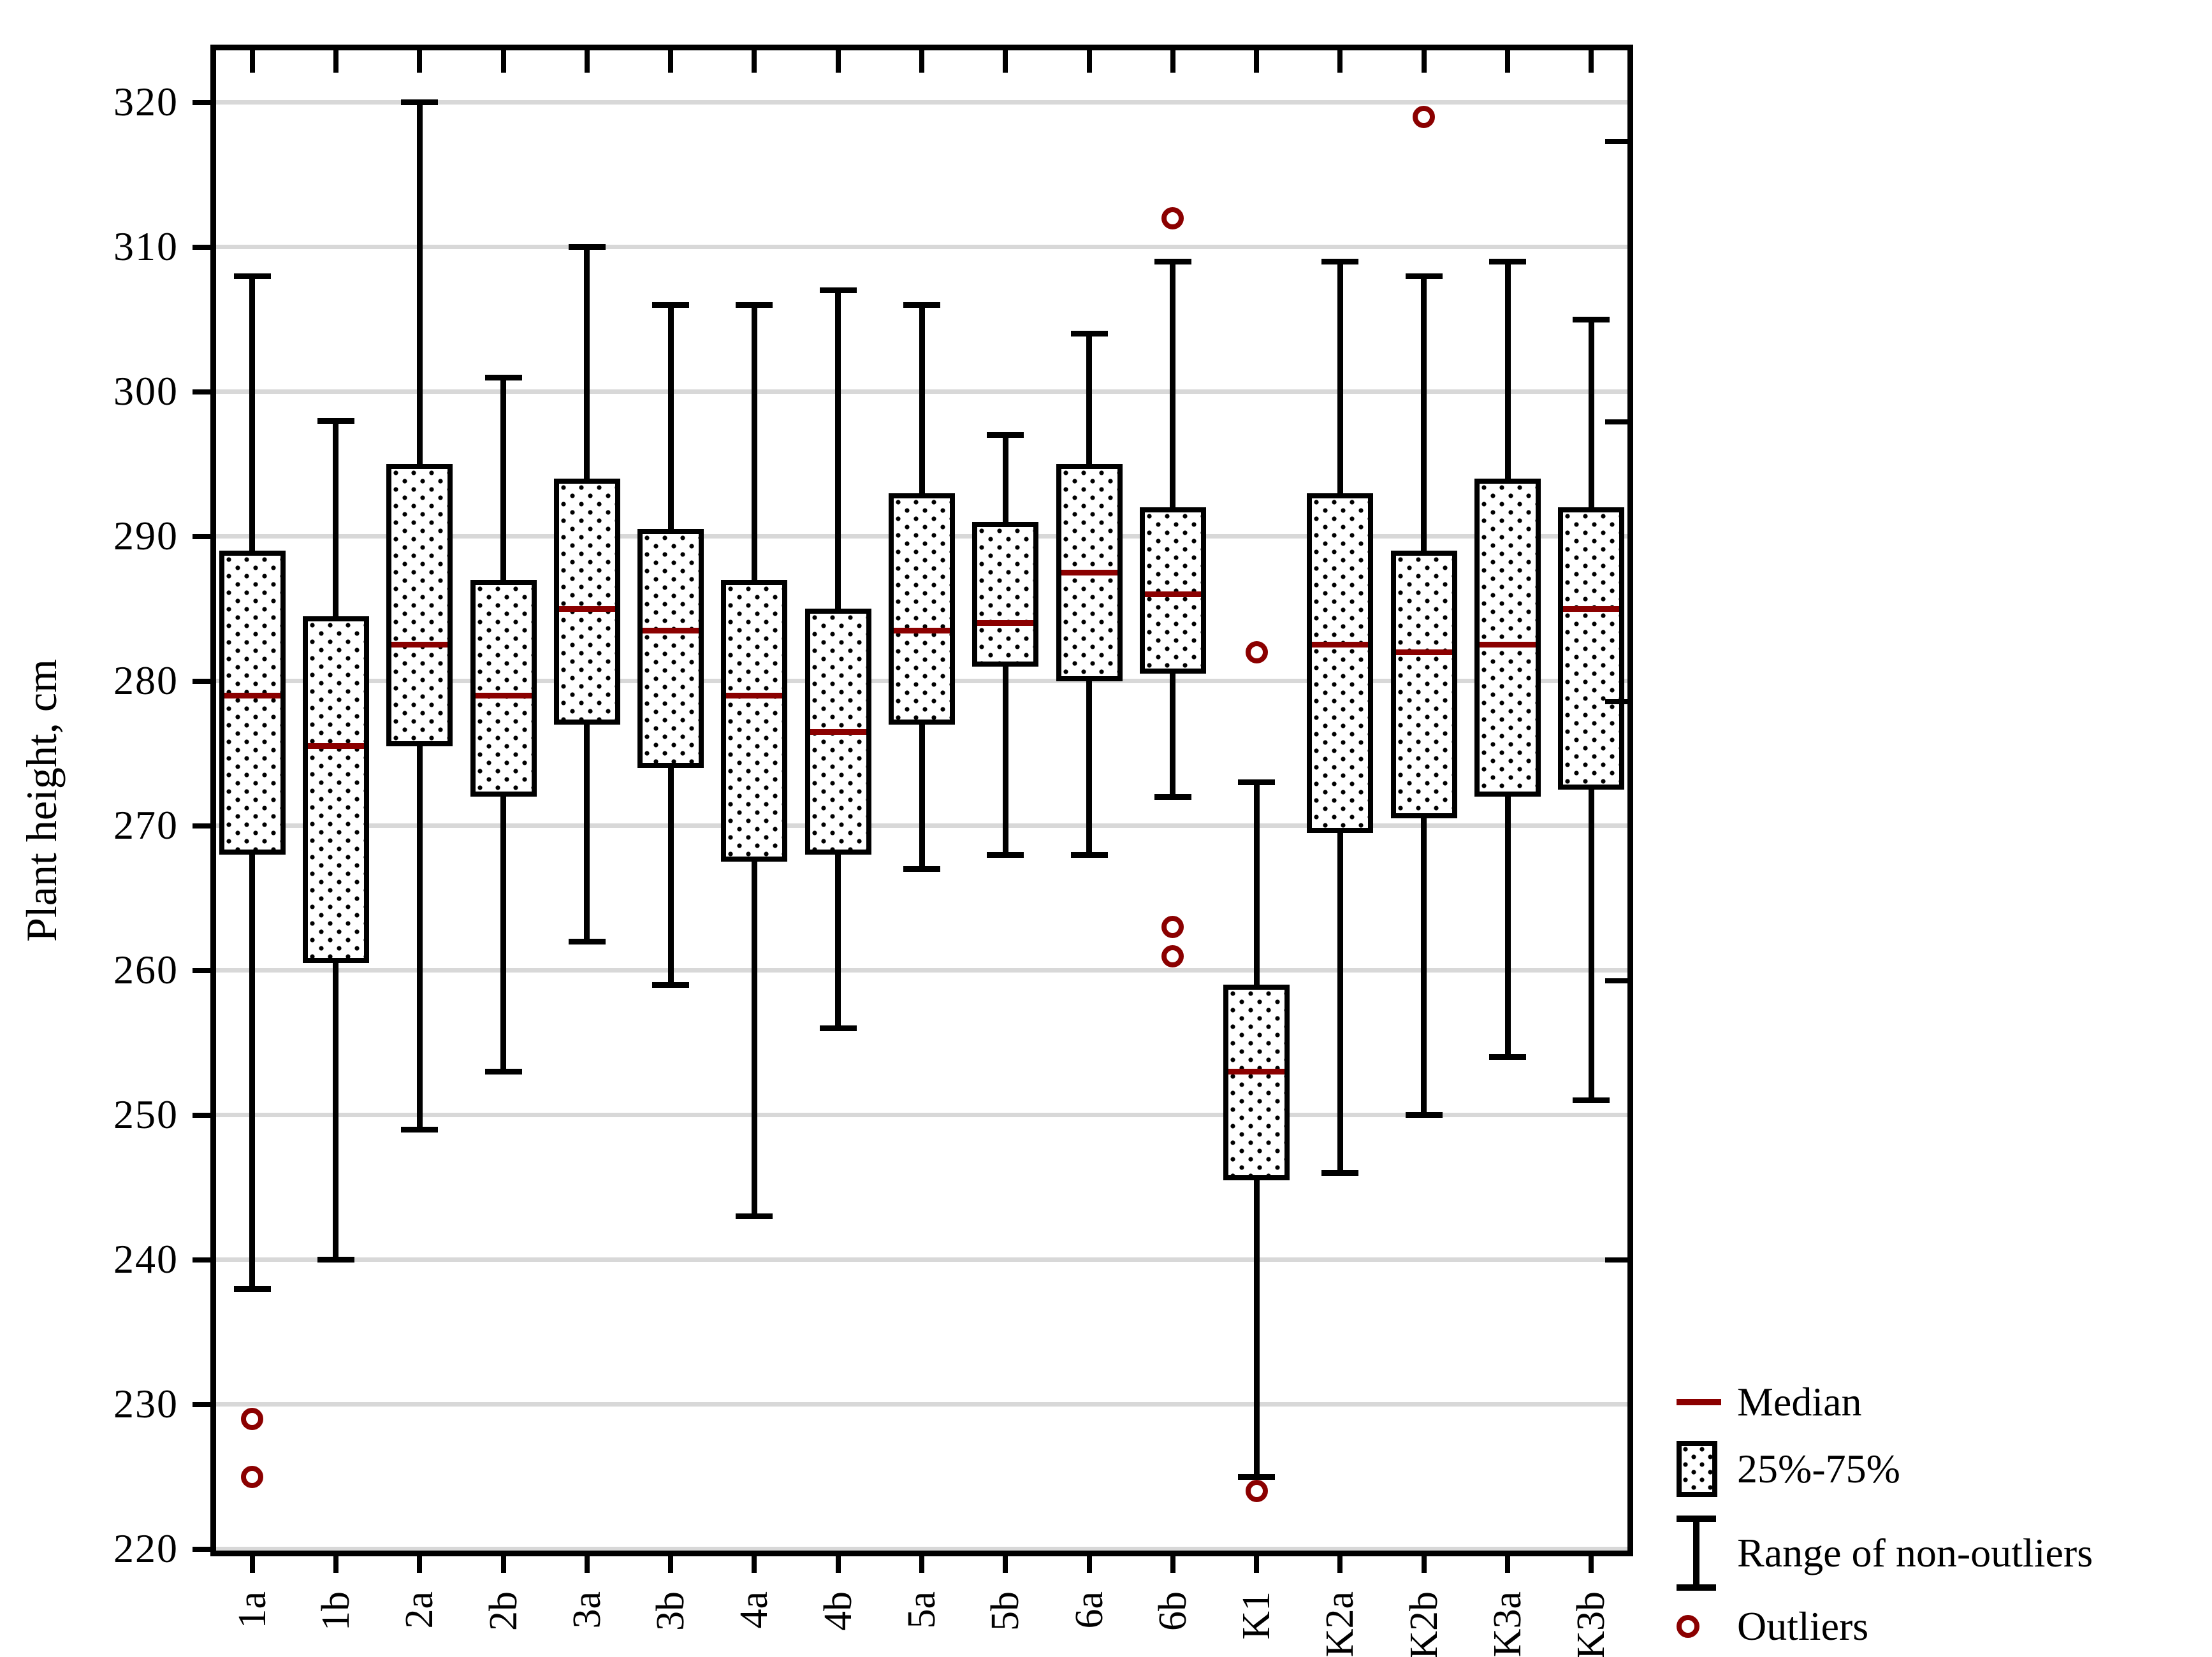 This screenshot has height=1657, width=2212. Describe the element at coordinates (420, 1564) in the screenshot. I see `x-tick-bottom-2a` at that location.